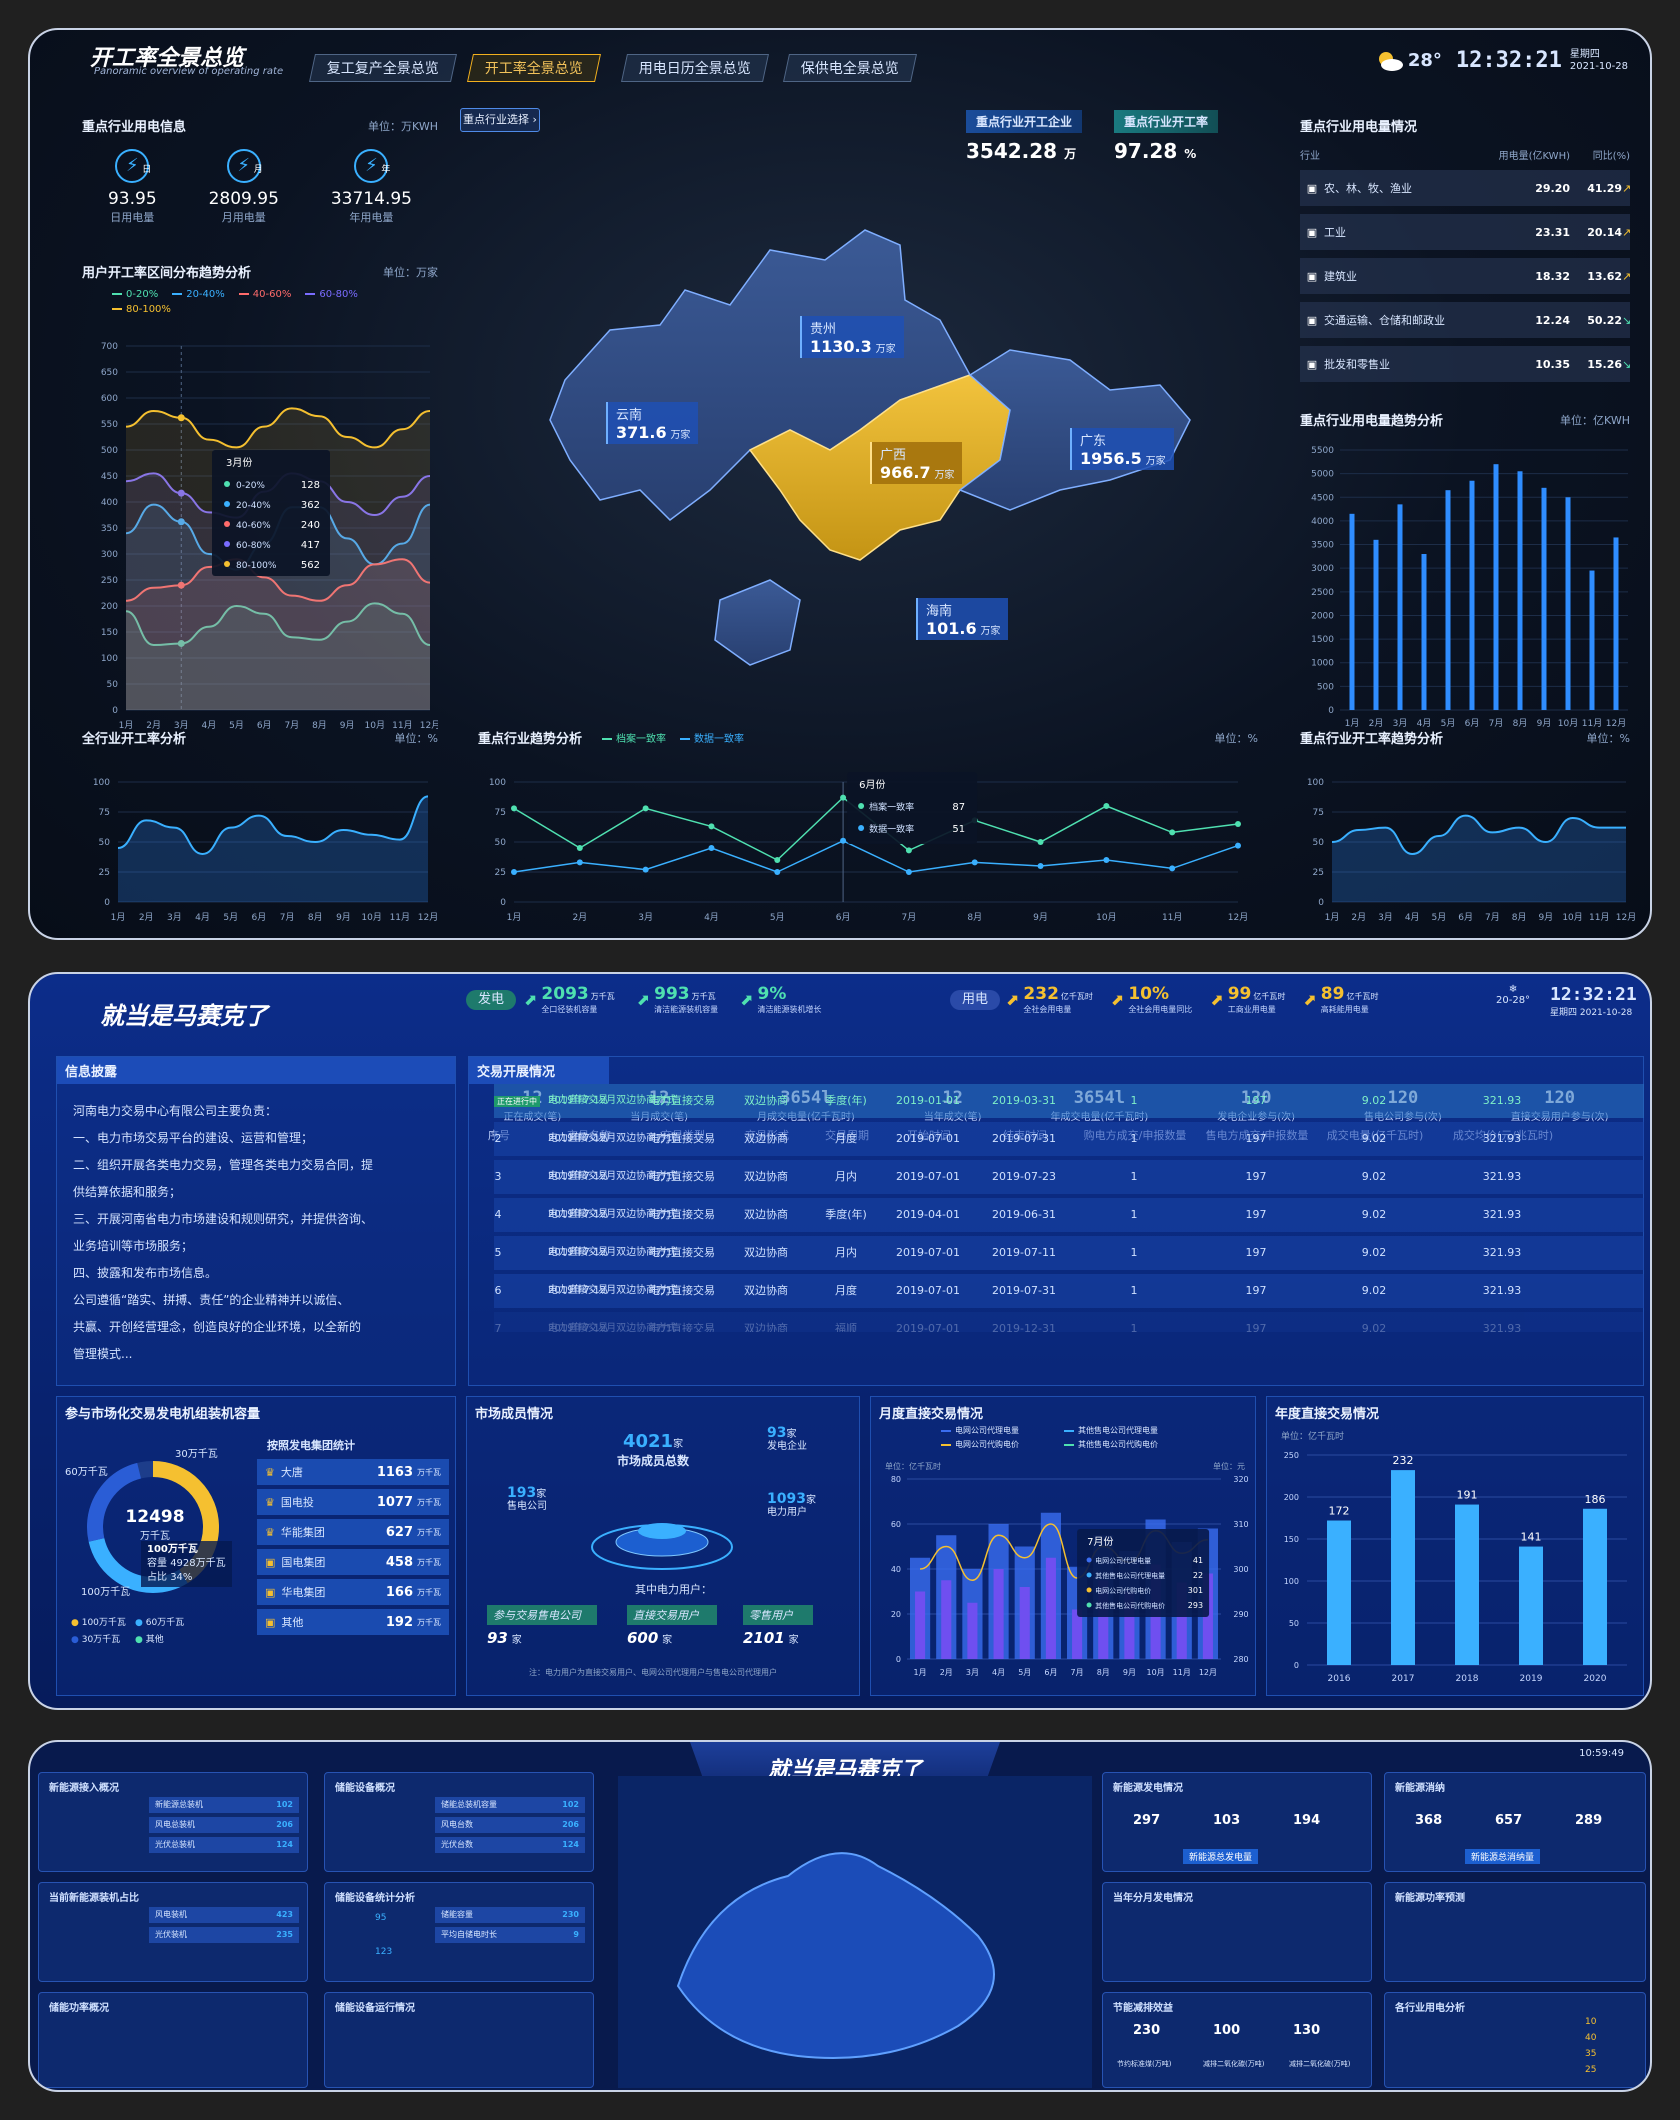  I want to click on x-tick: 4月, so click(1424, 723).